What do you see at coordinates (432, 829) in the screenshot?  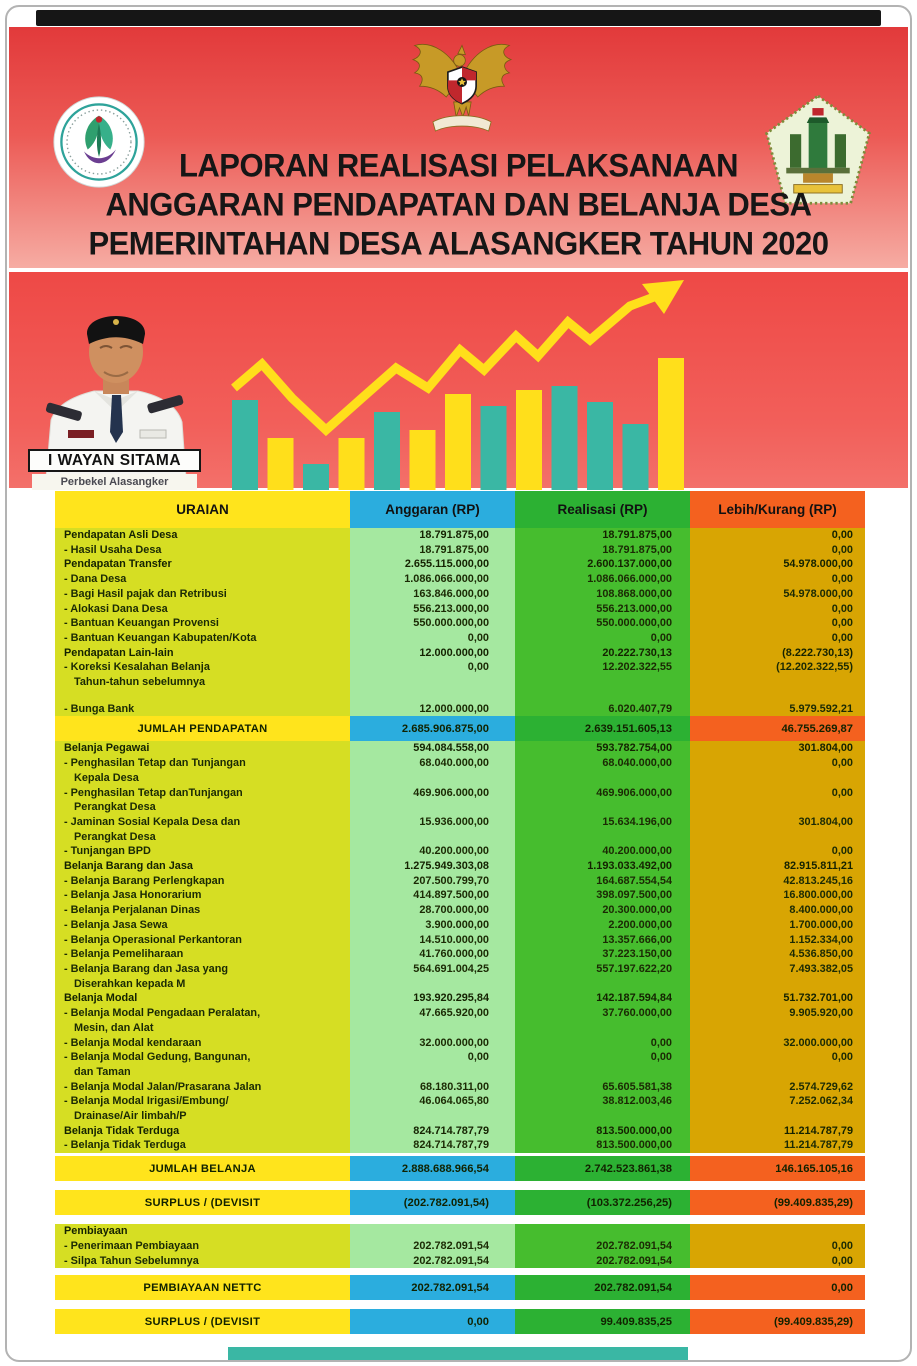 I see `anggaran-cell: 15.936.000,00` at bounding box center [432, 829].